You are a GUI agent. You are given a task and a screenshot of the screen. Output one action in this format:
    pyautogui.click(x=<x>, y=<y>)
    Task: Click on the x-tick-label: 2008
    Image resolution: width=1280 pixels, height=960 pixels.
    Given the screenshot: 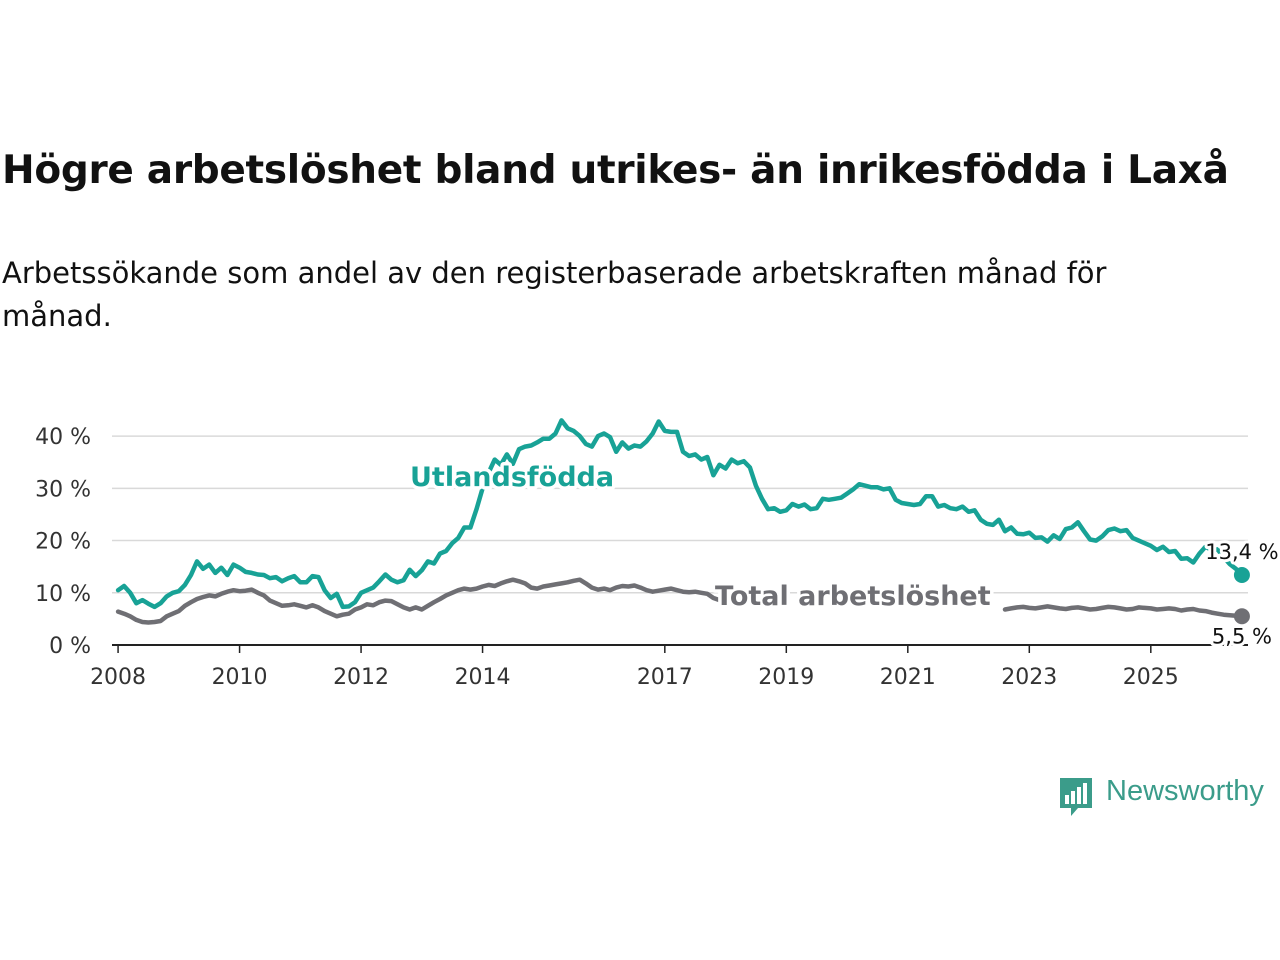 What is the action you would take?
    pyautogui.click(x=118, y=677)
    